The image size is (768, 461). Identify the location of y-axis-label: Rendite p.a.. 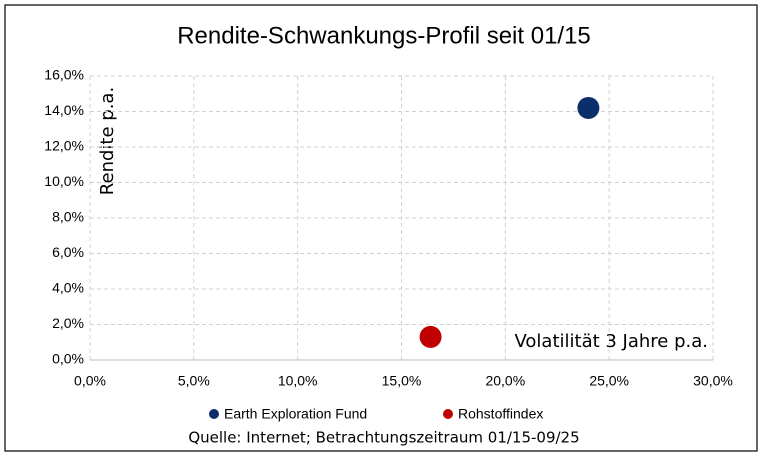
(107, 141).